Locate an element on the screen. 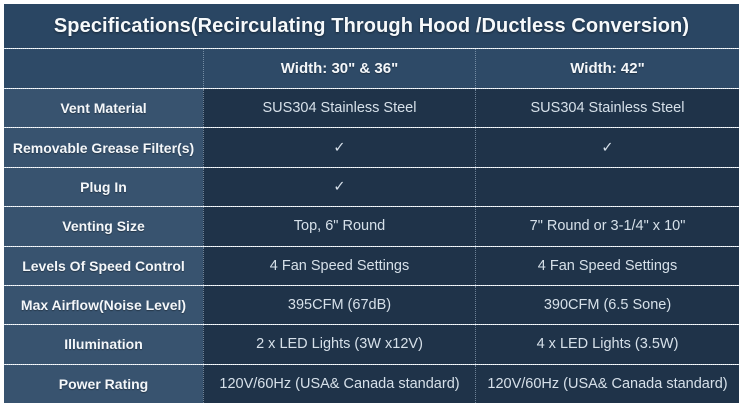 The image size is (743, 407). column-header-width-30-36: Width: 30" & 36" is located at coordinates (339, 68).